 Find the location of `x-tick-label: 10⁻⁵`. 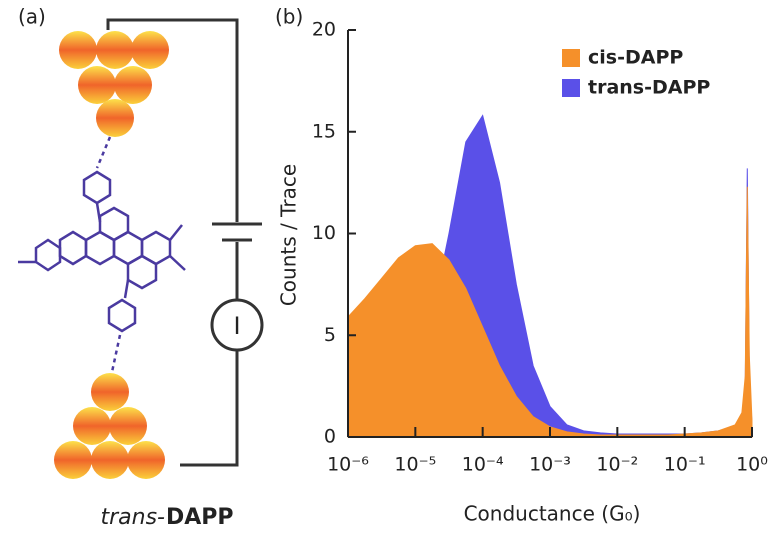

x-tick-label: 10⁻⁵ is located at coordinates (415, 465).